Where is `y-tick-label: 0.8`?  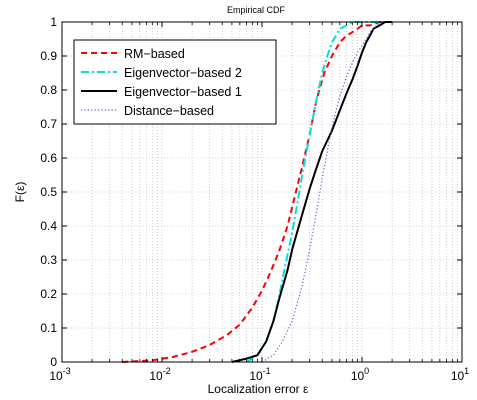 y-tick-label: 0.8 is located at coordinates (48, 90).